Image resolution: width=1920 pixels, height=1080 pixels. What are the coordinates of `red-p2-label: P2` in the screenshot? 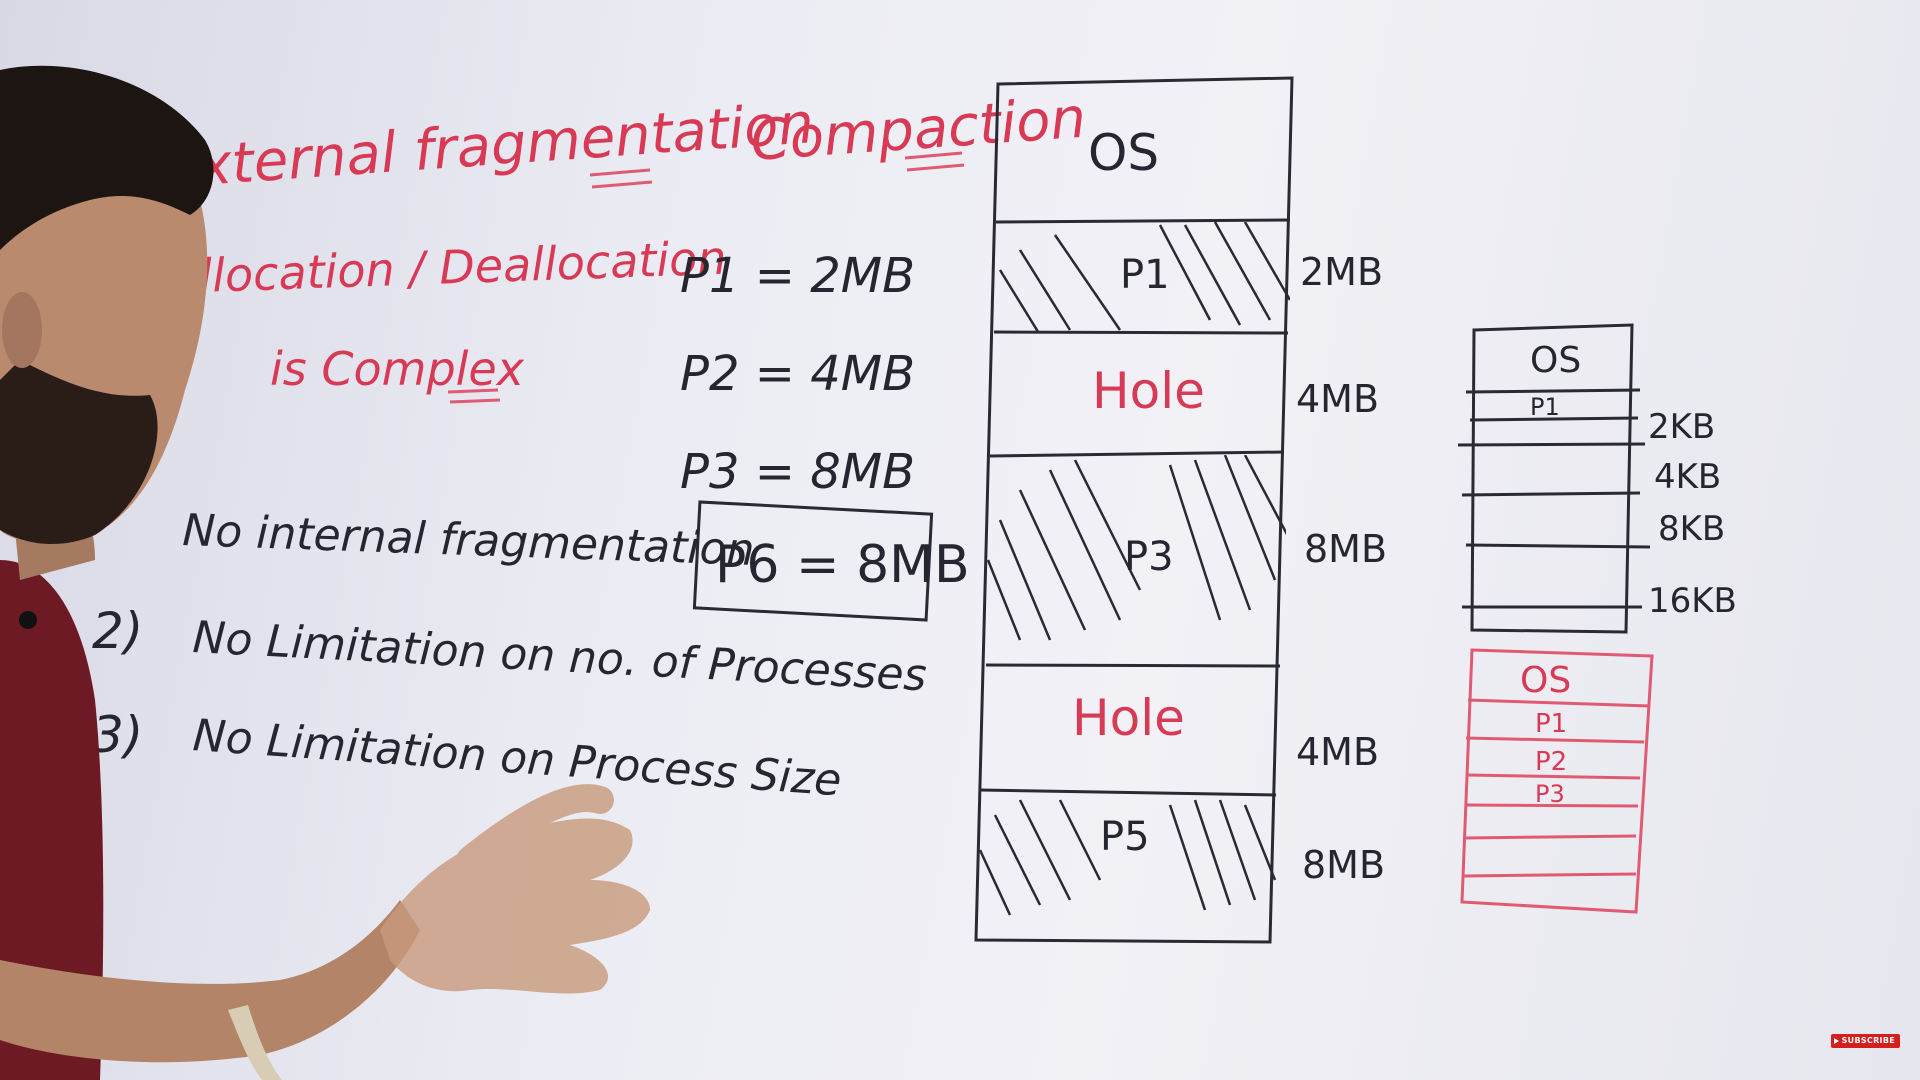 It's located at (1551, 762).